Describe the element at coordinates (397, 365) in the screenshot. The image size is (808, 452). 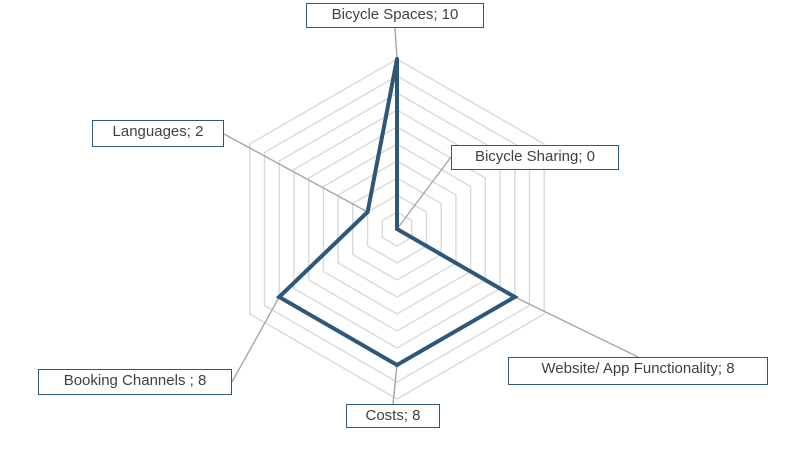
I see `data-point-costs` at that location.